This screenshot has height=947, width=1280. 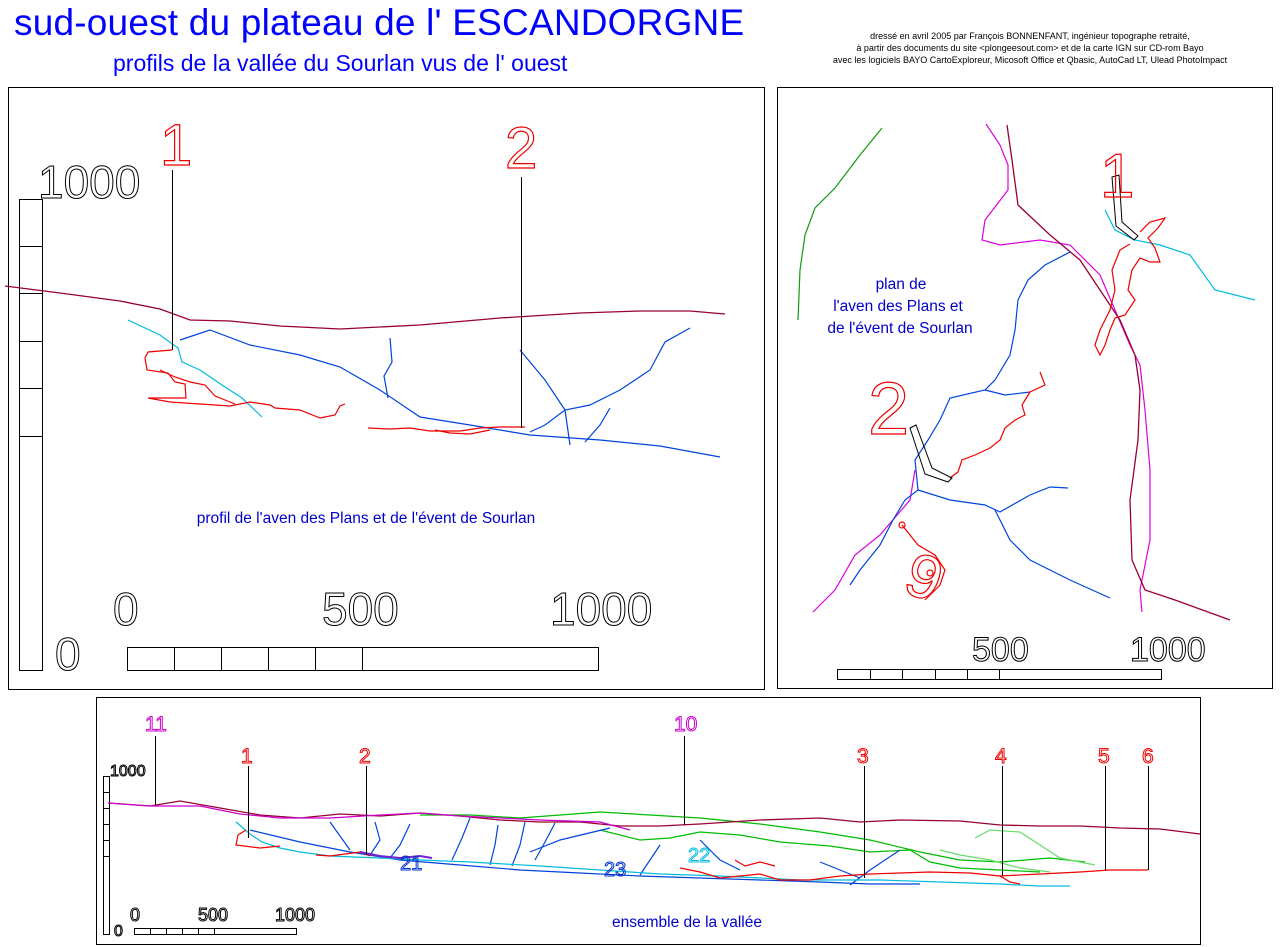 I want to click on plan-marker-9-shape, so click(x=923, y=562).